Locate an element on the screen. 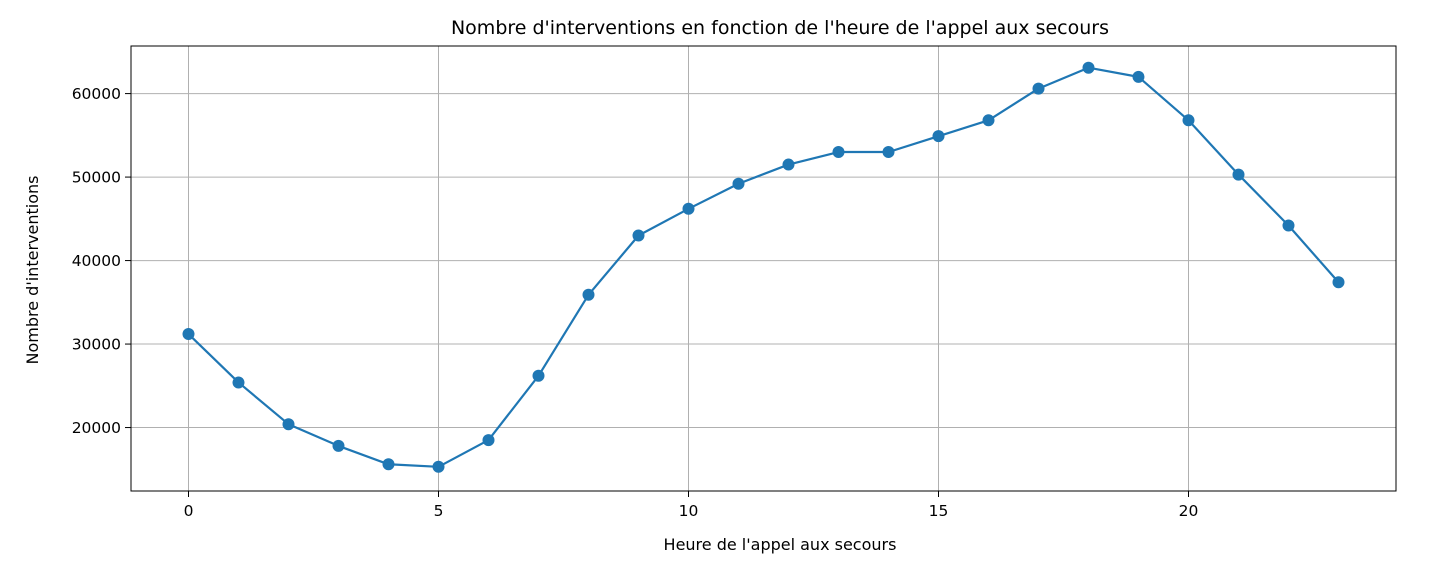 This screenshot has height=565, width=1443. x-tick-label: 20 is located at coordinates (1189, 511).